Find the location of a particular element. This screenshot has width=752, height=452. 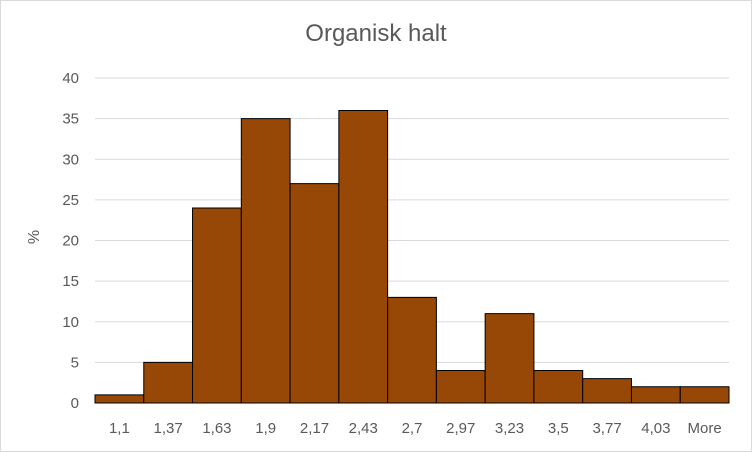

x-tick-label: 1,1 is located at coordinates (119, 428).